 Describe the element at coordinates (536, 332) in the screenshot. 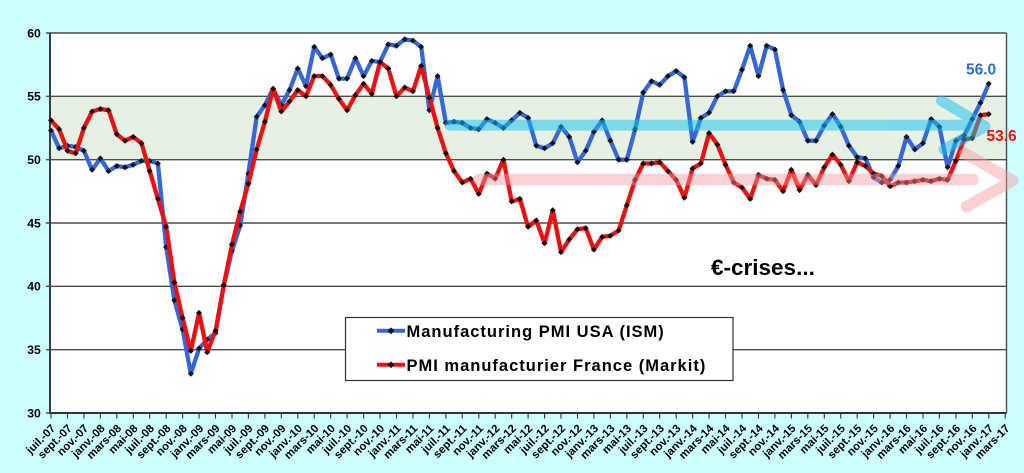

I see `svg-text: Manufacturing PMI USA (ISM)` at that location.